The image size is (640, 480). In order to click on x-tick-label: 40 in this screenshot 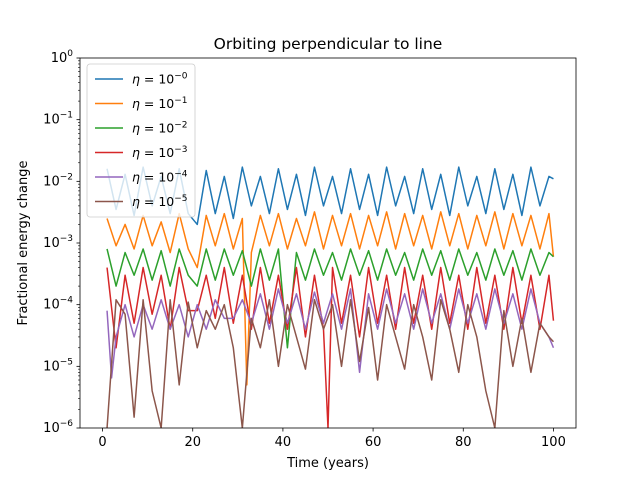, I will do `click(283, 442)`.